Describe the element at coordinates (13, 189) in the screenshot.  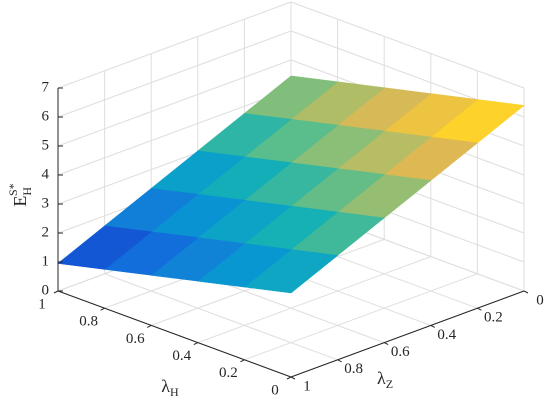
I see `z-label-sup: S*` at that location.